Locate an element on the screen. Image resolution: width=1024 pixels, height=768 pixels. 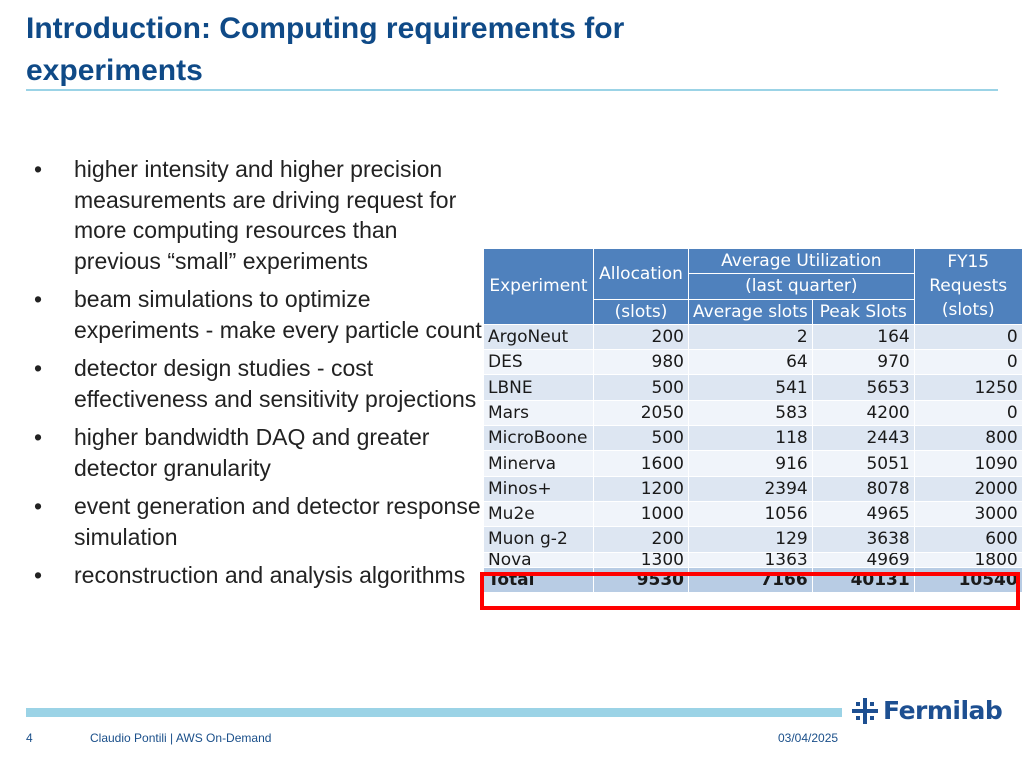
logo-text: Fermilab is located at coordinates (943, 710).